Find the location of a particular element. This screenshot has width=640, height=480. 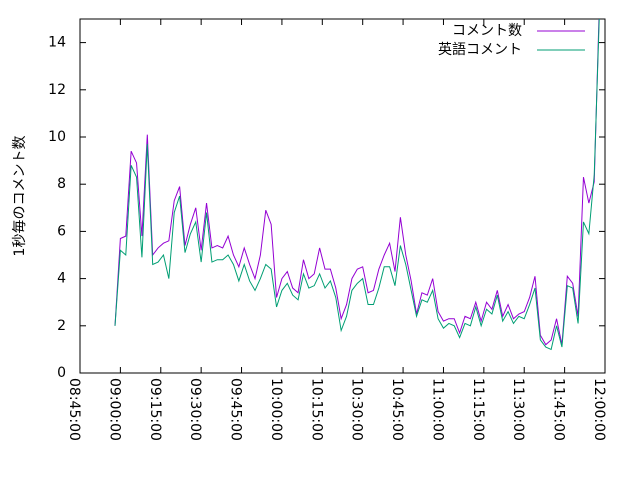

y-tick-label: 12 is located at coordinates (57, 90).